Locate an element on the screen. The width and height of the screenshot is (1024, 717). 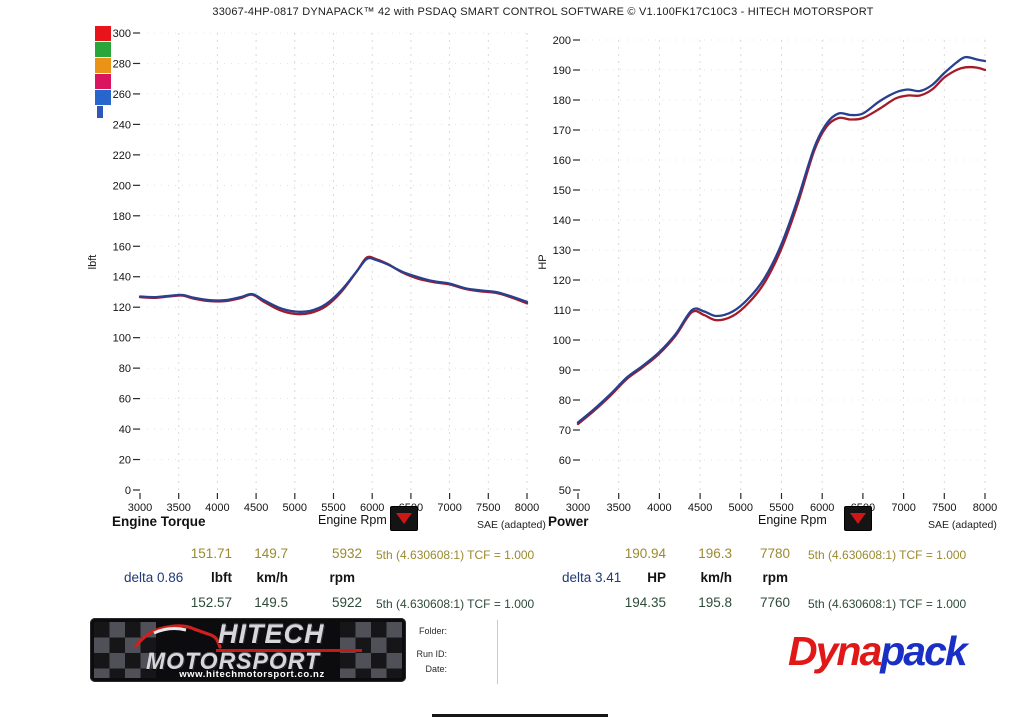
legend-tail-swatch is located at coordinates (100, 112).